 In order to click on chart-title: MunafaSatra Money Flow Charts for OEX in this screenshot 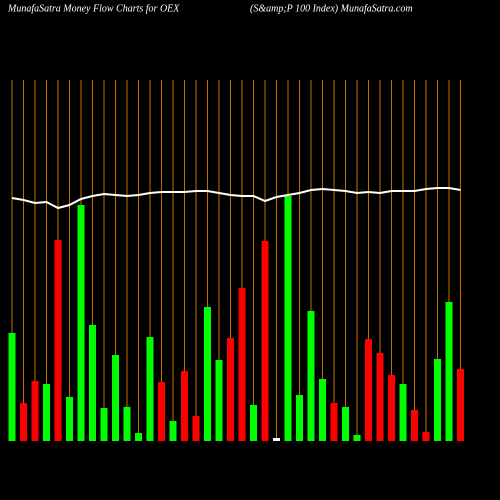, I will do `click(93, 8)`.